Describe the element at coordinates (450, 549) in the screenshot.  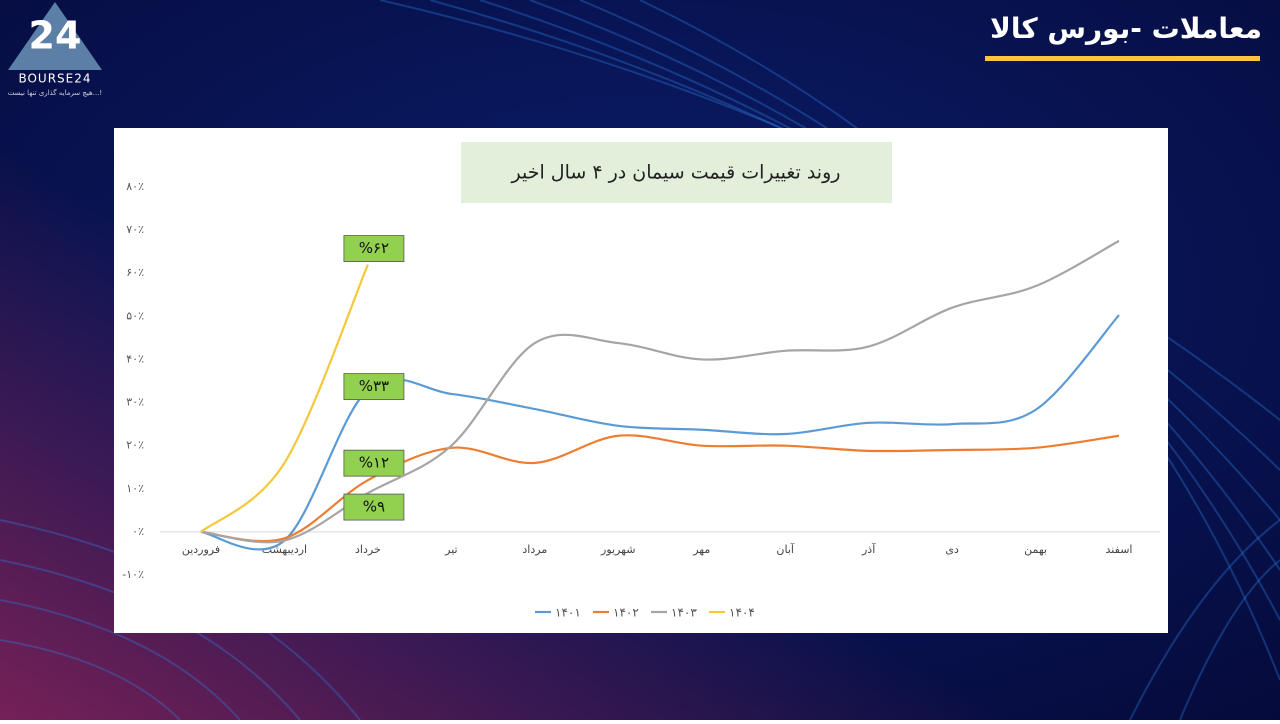
I see `x-tick-label: تیر` at that location.